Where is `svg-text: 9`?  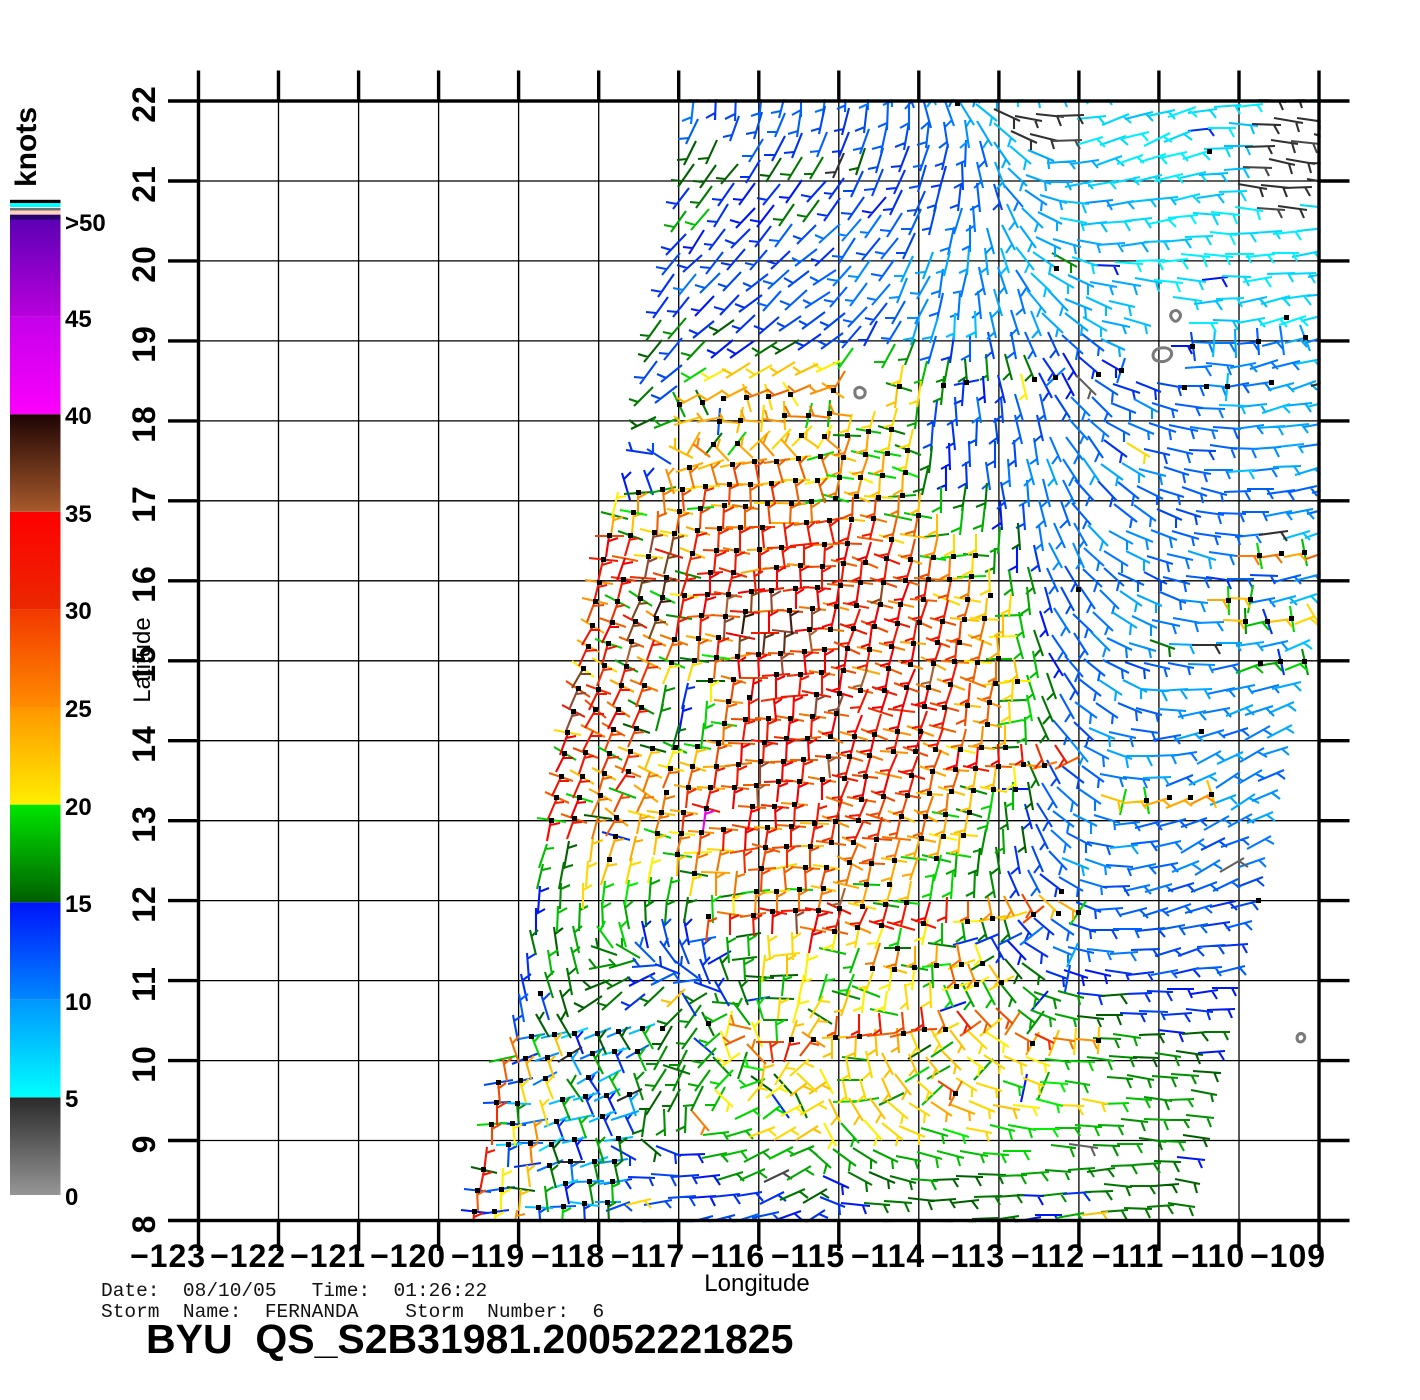
svg-text: 9 is located at coordinates (144, 1144).